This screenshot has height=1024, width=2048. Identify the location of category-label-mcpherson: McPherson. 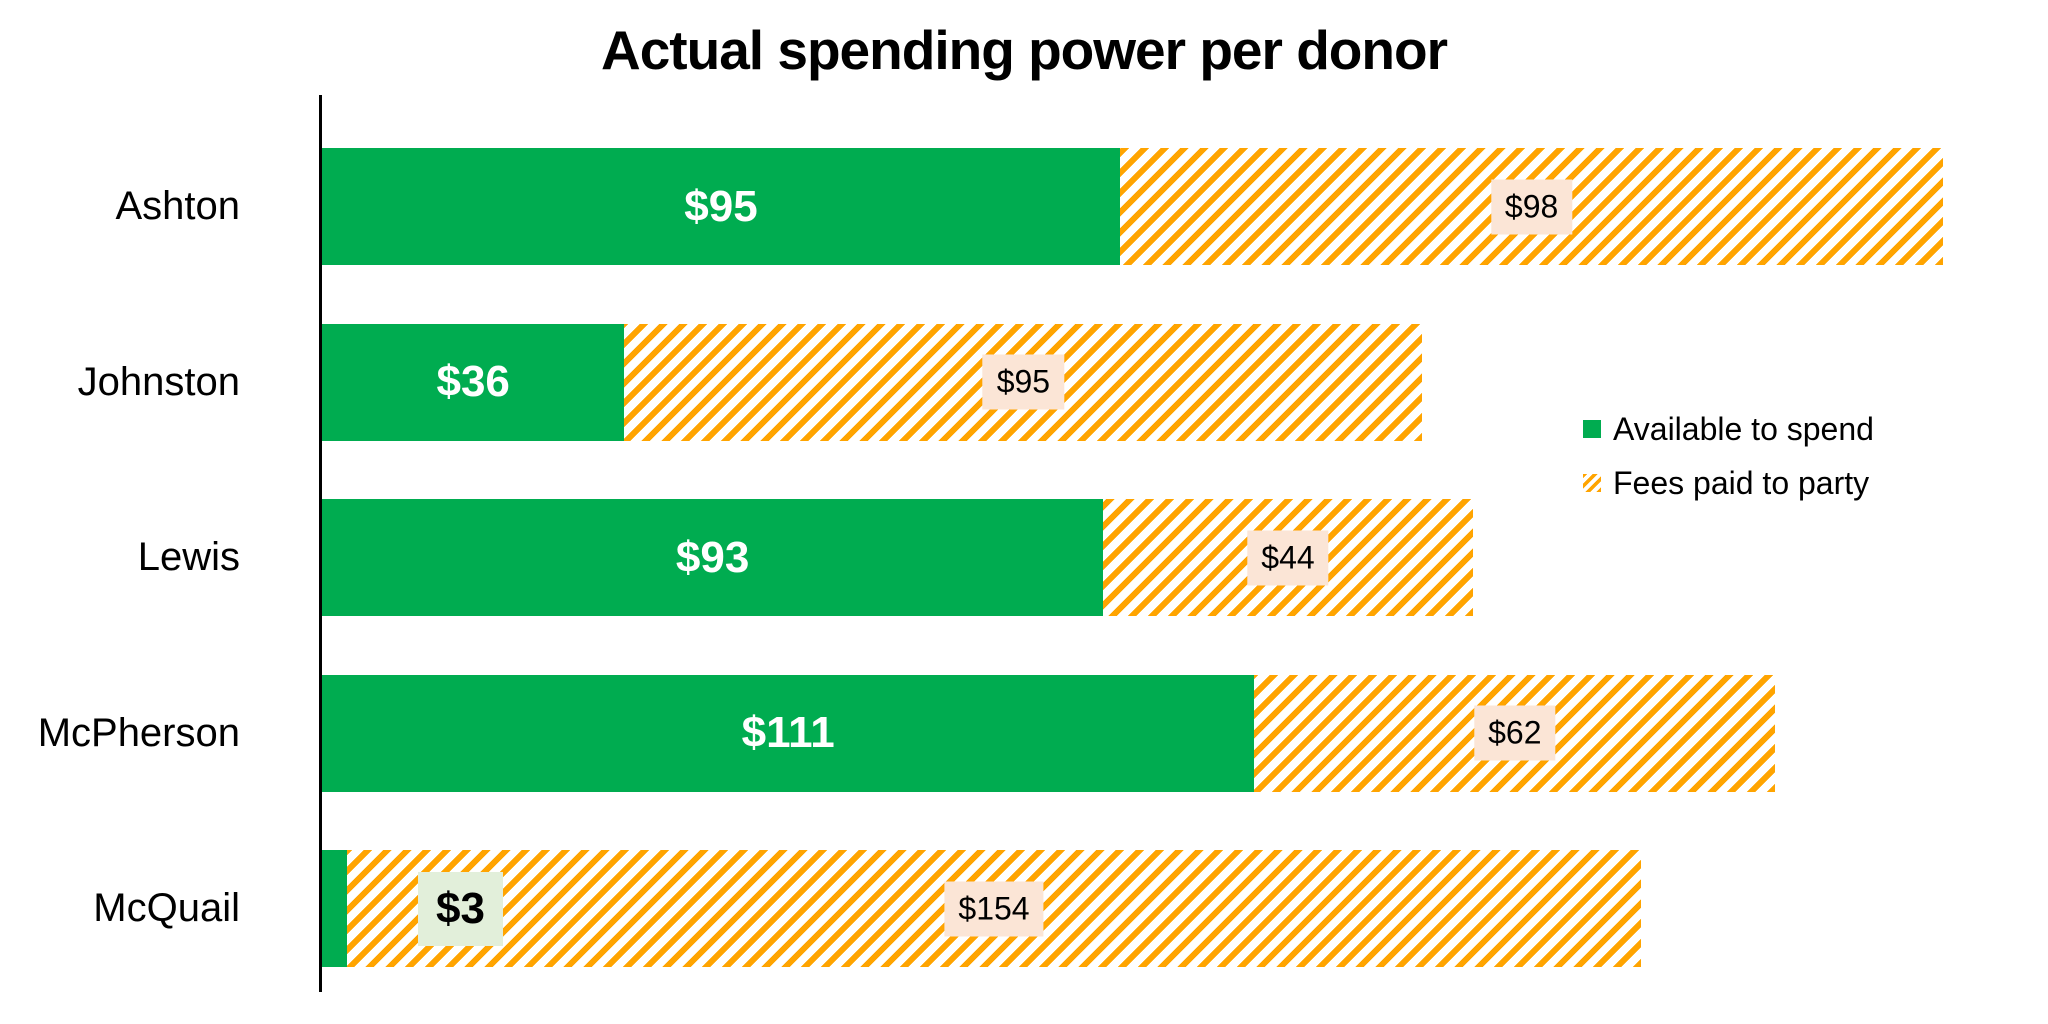
(138, 732).